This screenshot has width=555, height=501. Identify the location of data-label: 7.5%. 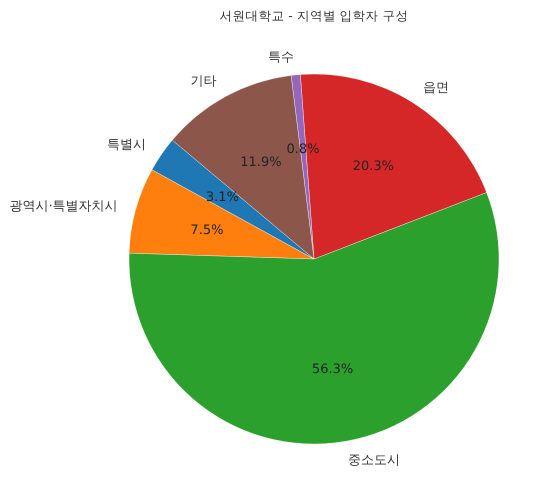
(207, 230).